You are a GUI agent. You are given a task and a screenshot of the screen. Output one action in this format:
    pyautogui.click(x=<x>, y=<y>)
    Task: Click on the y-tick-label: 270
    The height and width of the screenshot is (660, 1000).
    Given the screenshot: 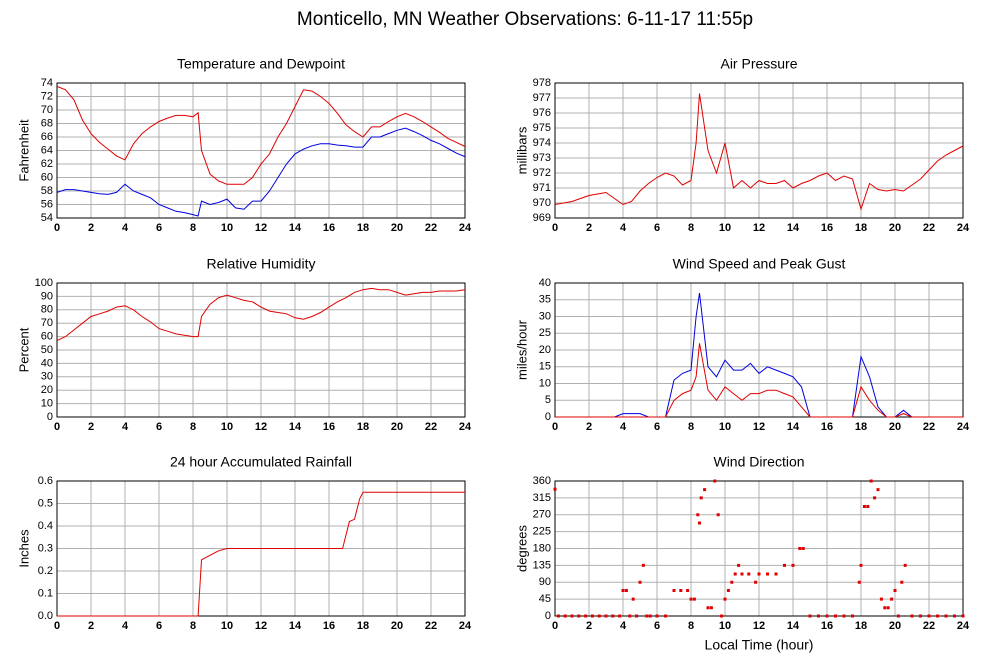 What is the action you would take?
    pyautogui.click(x=542, y=515)
    